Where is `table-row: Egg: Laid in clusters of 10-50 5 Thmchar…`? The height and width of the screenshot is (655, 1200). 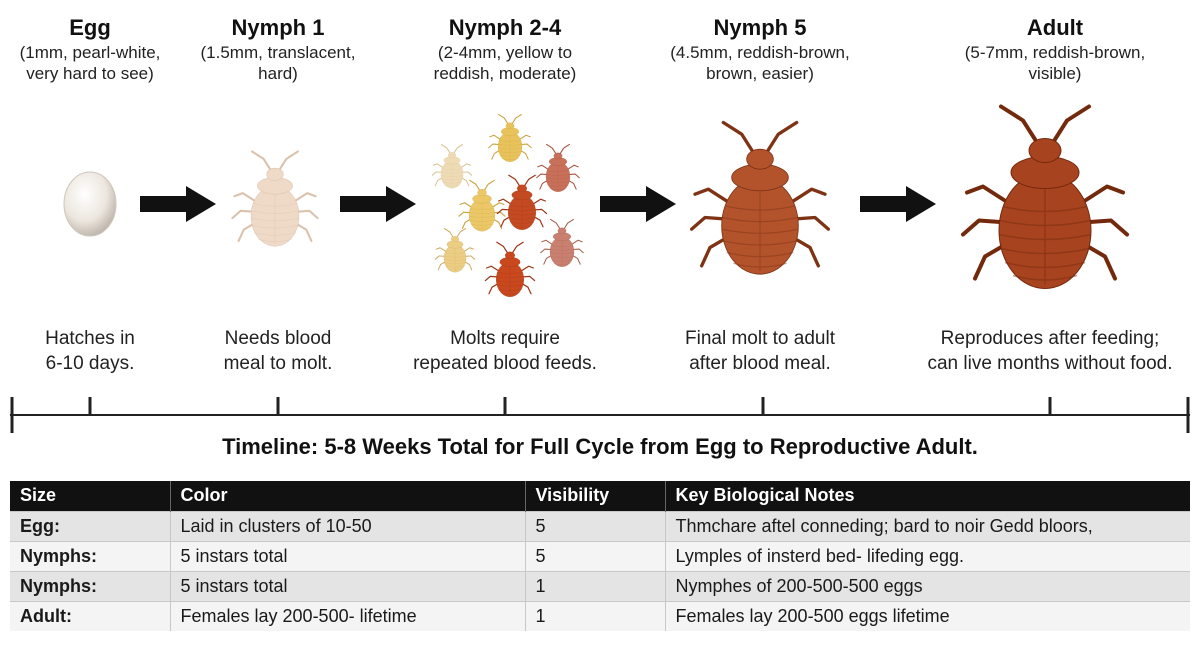
table-row: Egg: Laid in clusters of 10-50 5 Thmchar… is located at coordinates (600, 525).